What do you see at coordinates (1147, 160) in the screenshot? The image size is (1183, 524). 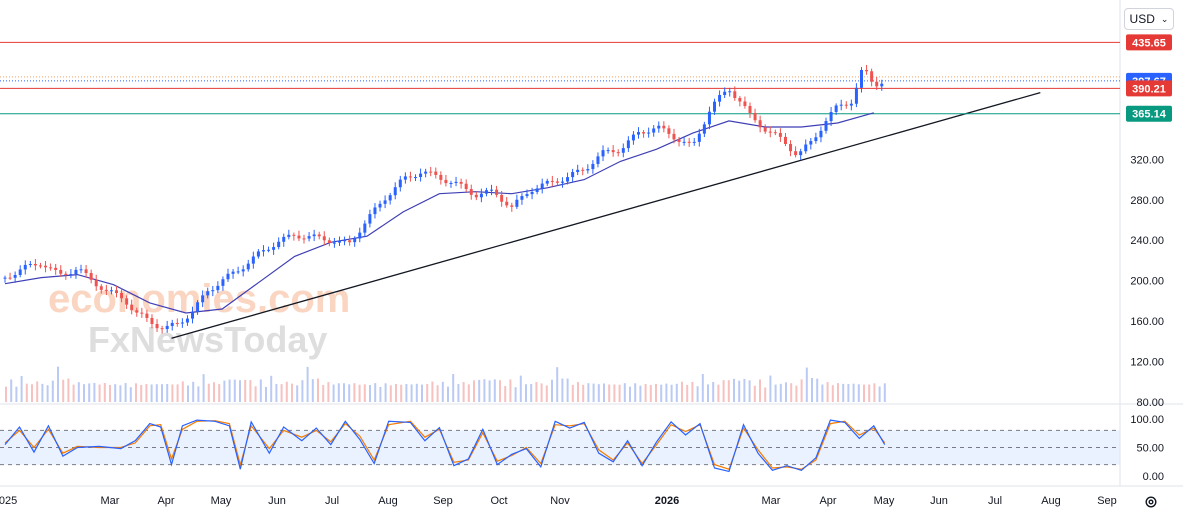 I see `price-tick-label: 320.00` at bounding box center [1147, 160].